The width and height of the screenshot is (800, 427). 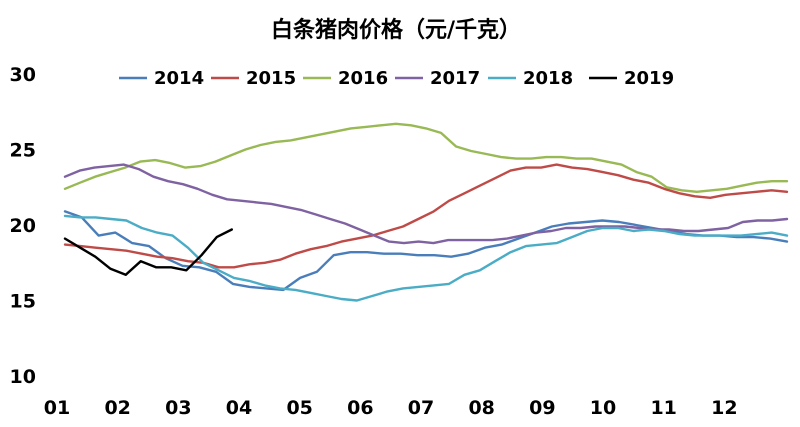 I want to click on y-tick-label: 25, so click(x=23, y=151).